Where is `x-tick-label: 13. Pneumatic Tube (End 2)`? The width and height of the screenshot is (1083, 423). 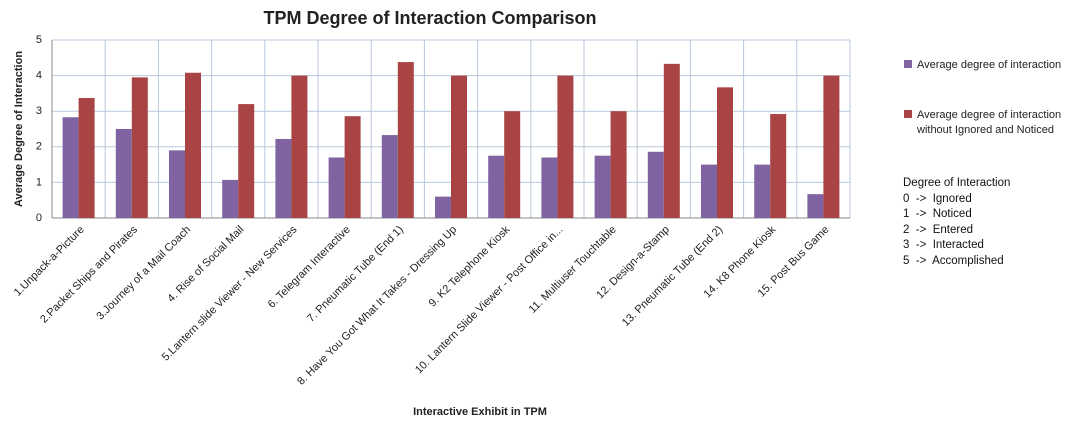
x-tick-label: 13. Pneumatic Tube (End 2) is located at coordinates (672, 276).